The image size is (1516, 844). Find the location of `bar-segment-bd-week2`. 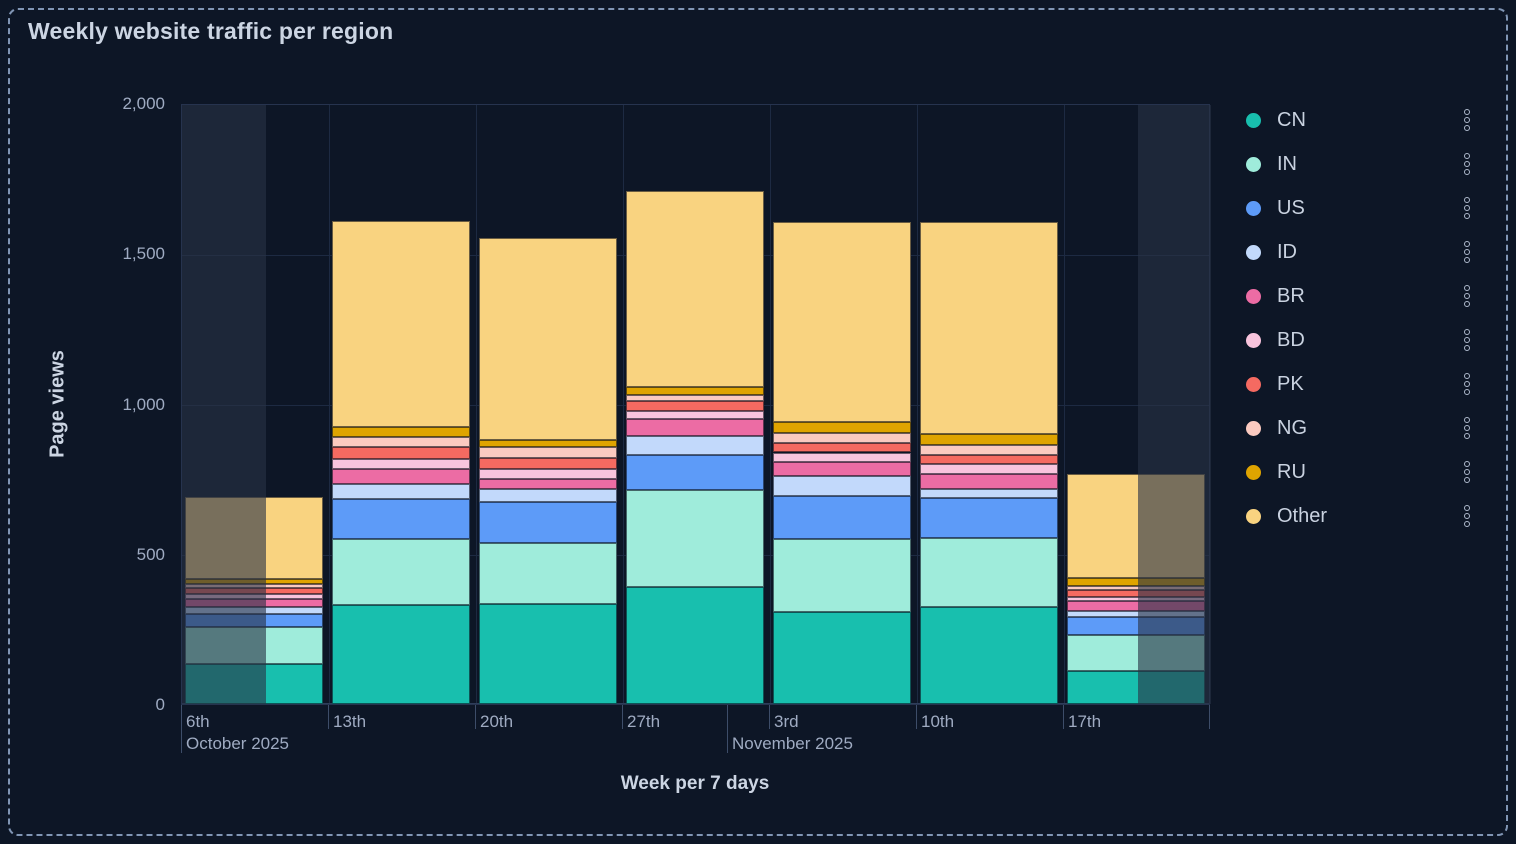

bar-segment-bd-week2 is located at coordinates (401, 464).